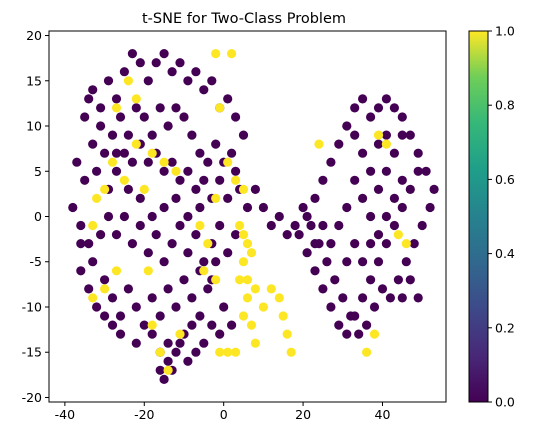 This screenshot has height=434, width=541. I want to click on y-tick-label: 0, so click(38, 216).